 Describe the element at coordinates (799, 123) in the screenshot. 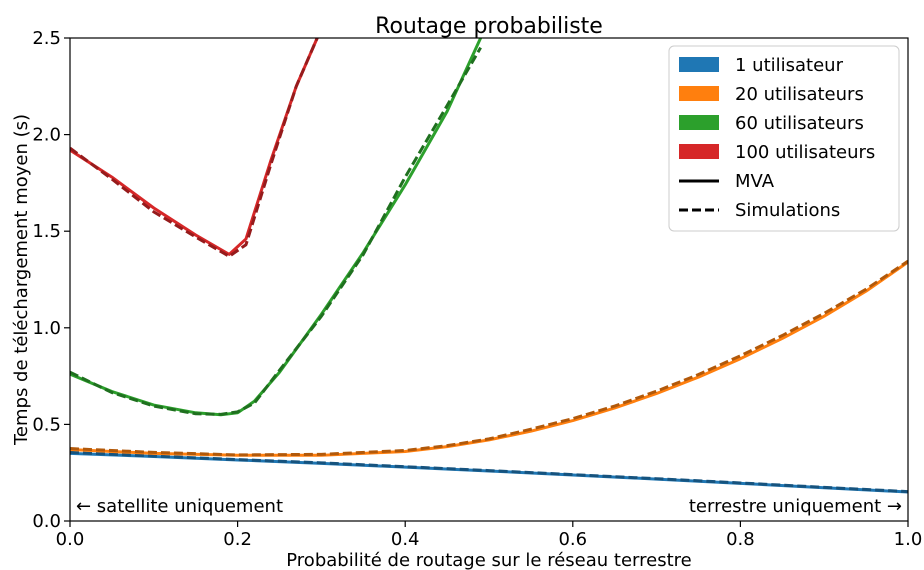

I see `legend-label: 60 utilisateurs` at that location.